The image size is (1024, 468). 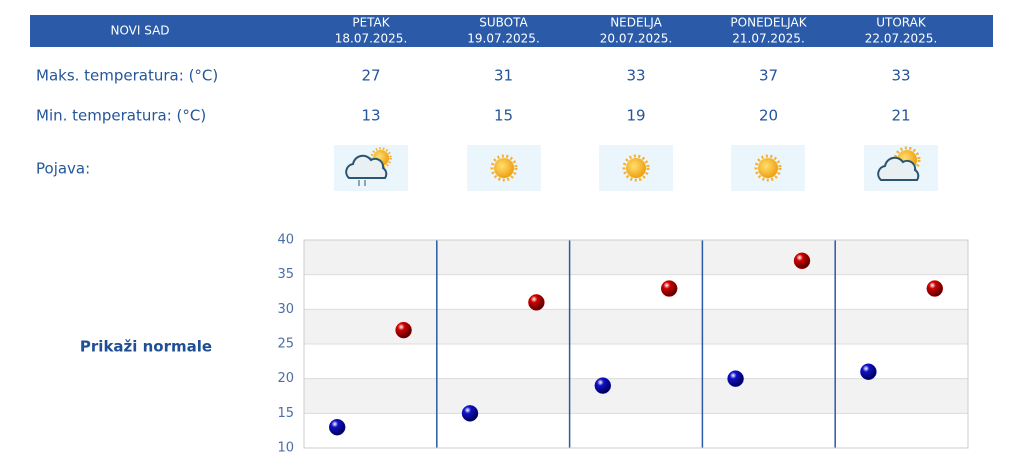 What do you see at coordinates (635, 116) in the screenshot?
I see `temp-value: 19` at bounding box center [635, 116].